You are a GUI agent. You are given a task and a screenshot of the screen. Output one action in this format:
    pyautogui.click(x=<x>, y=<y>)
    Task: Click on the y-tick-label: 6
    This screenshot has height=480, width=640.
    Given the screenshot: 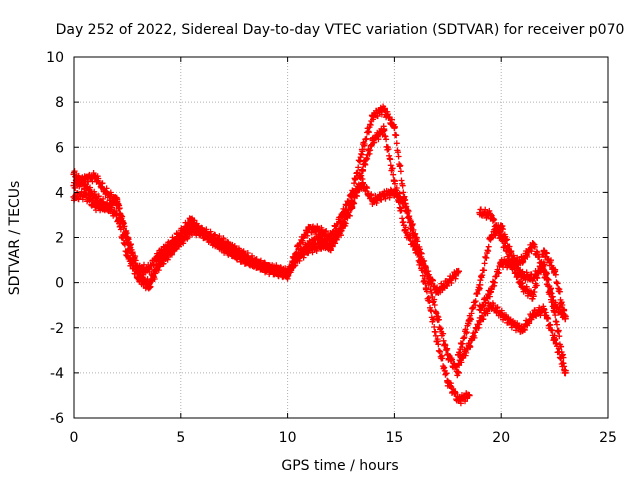 What is the action you would take?
    pyautogui.click(x=59, y=148)
    